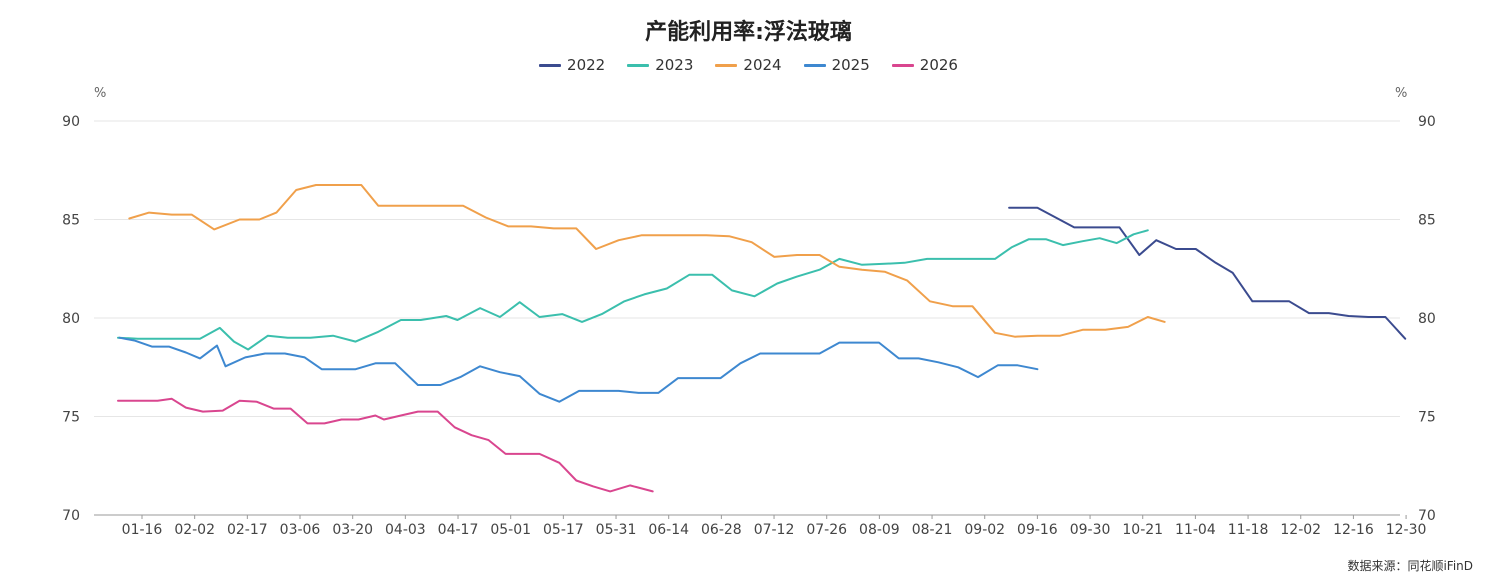 This screenshot has height=588, width=1497. What do you see at coordinates (71, 221) in the screenshot?
I see `y-tick-label-left: 85` at bounding box center [71, 221].